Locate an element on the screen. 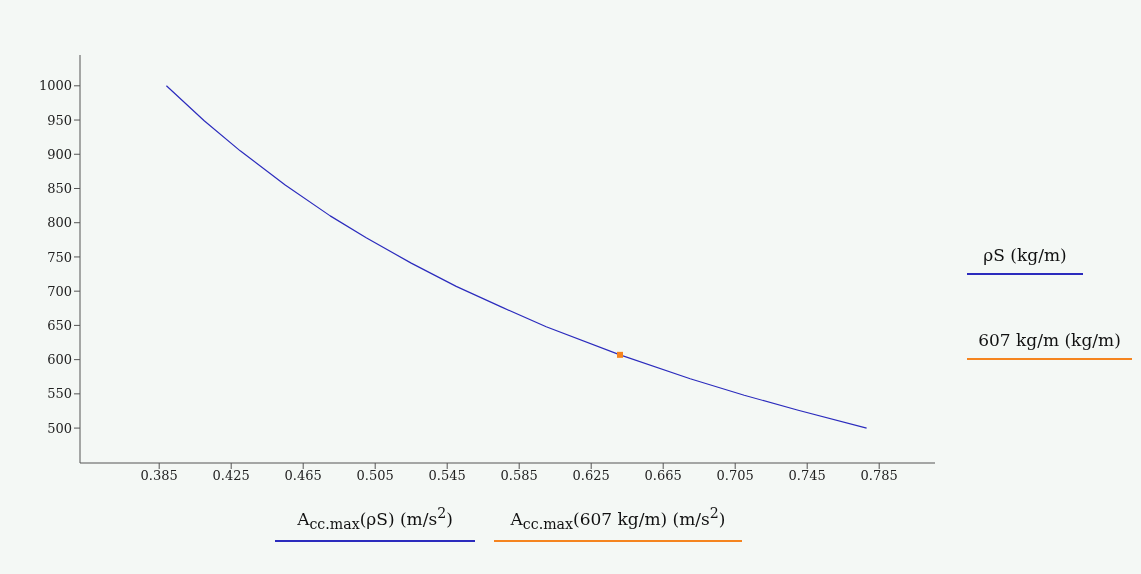 The image size is (1141, 574). x-tick-label: 0.385 is located at coordinates (159, 476).